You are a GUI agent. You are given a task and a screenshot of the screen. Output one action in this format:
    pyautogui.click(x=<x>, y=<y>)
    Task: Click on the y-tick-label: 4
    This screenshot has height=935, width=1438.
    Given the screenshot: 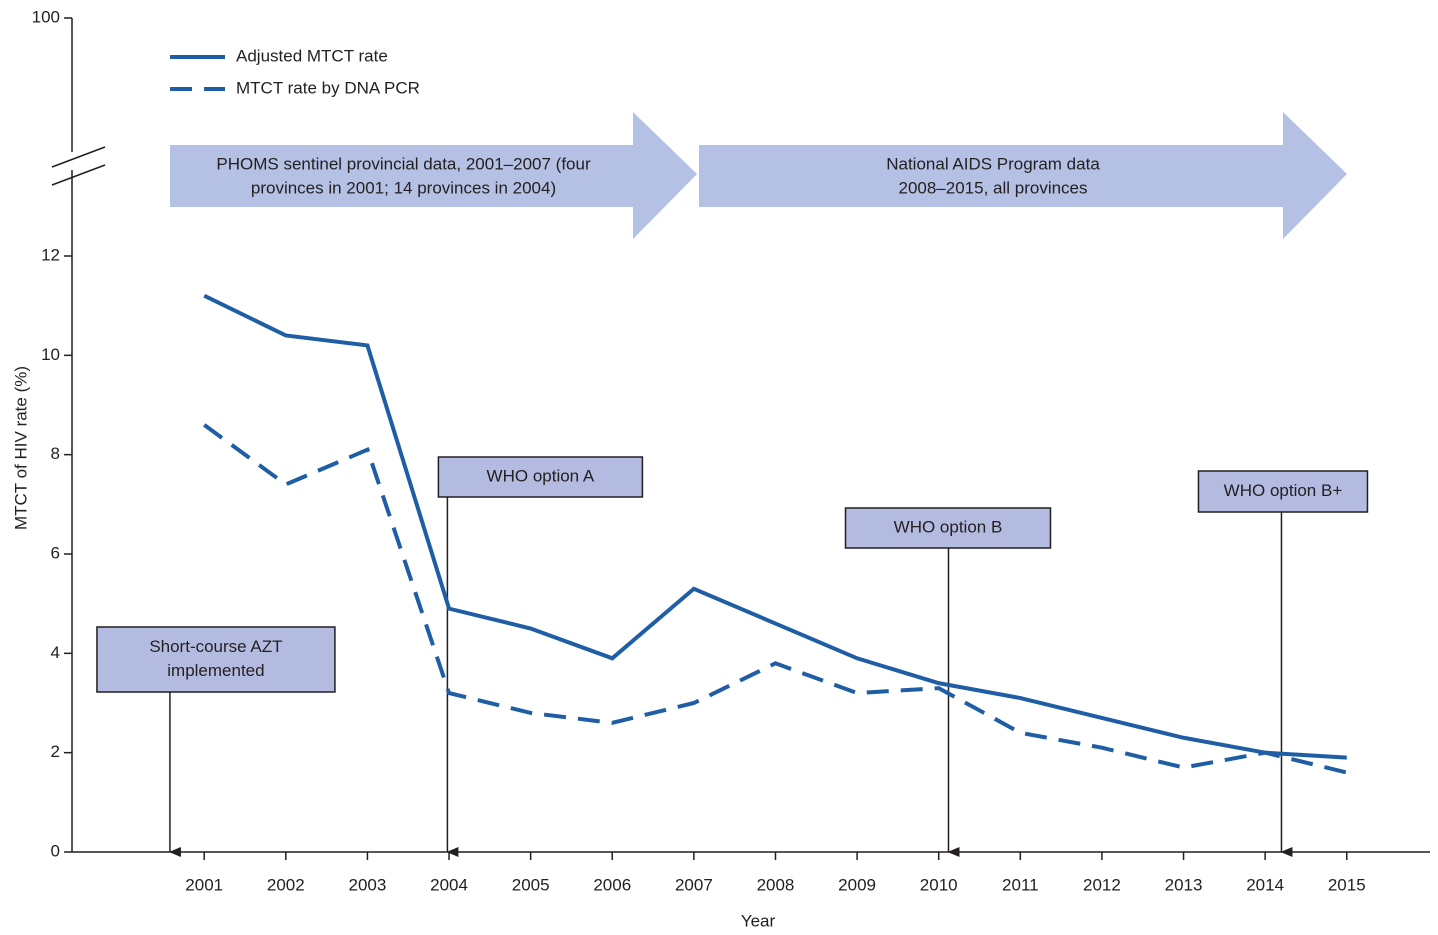 What is the action you would take?
    pyautogui.click(x=55, y=652)
    